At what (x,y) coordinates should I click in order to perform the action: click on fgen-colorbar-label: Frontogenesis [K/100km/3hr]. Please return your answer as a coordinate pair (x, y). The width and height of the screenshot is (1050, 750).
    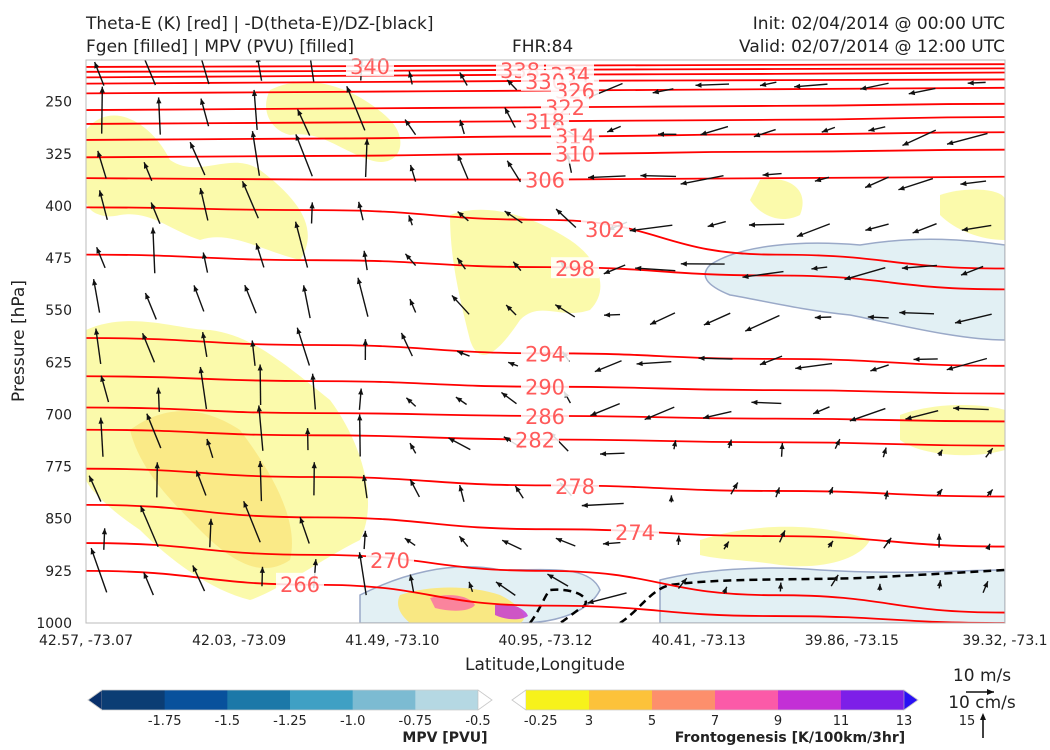
    Looking at the image, I should click on (790, 738).